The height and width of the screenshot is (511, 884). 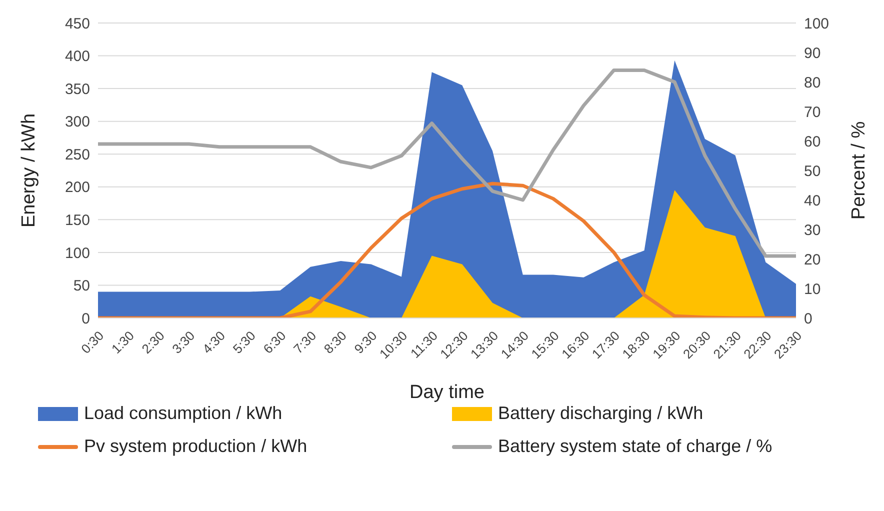 I want to click on y-tick-label: 450, so click(x=77, y=23).